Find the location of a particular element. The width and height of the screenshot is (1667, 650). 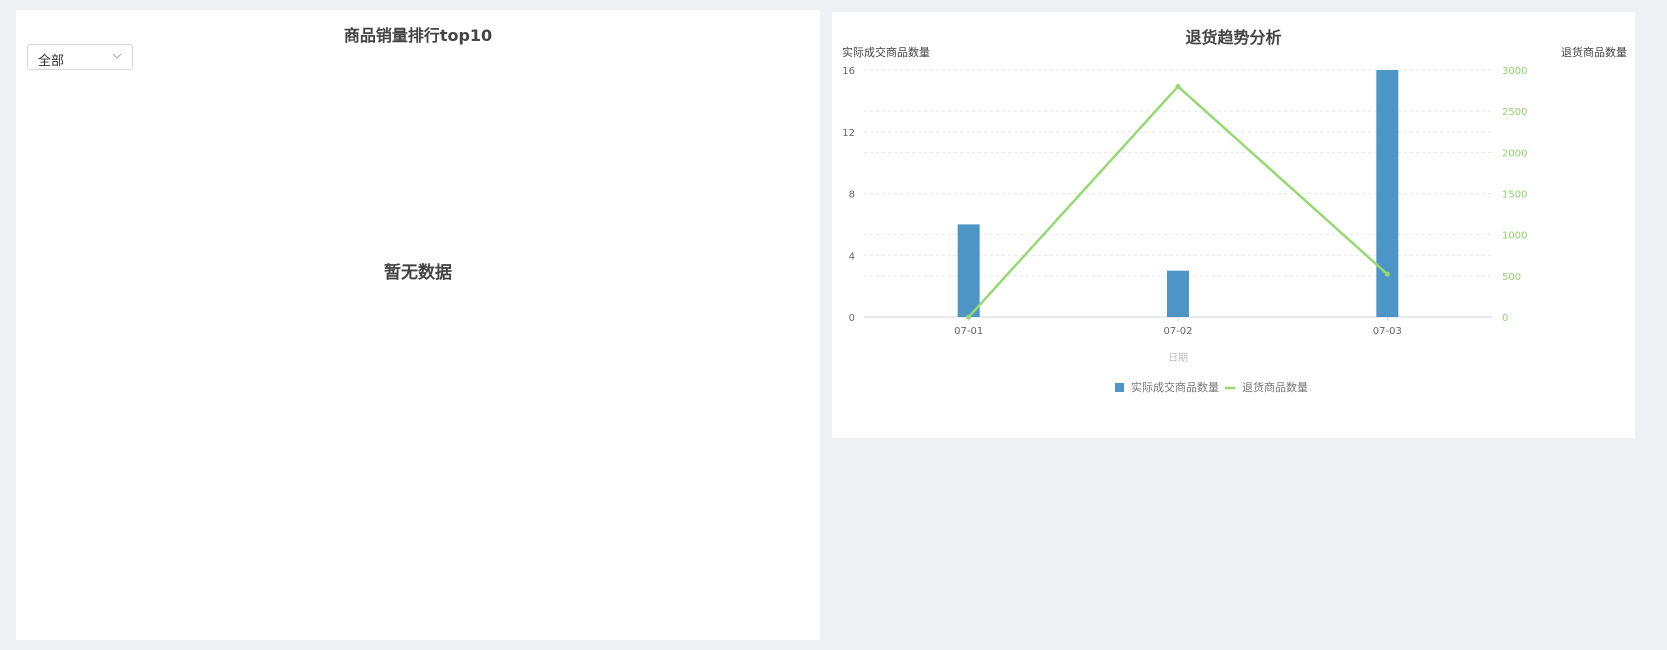

category-select: 全部 is located at coordinates (80, 57).